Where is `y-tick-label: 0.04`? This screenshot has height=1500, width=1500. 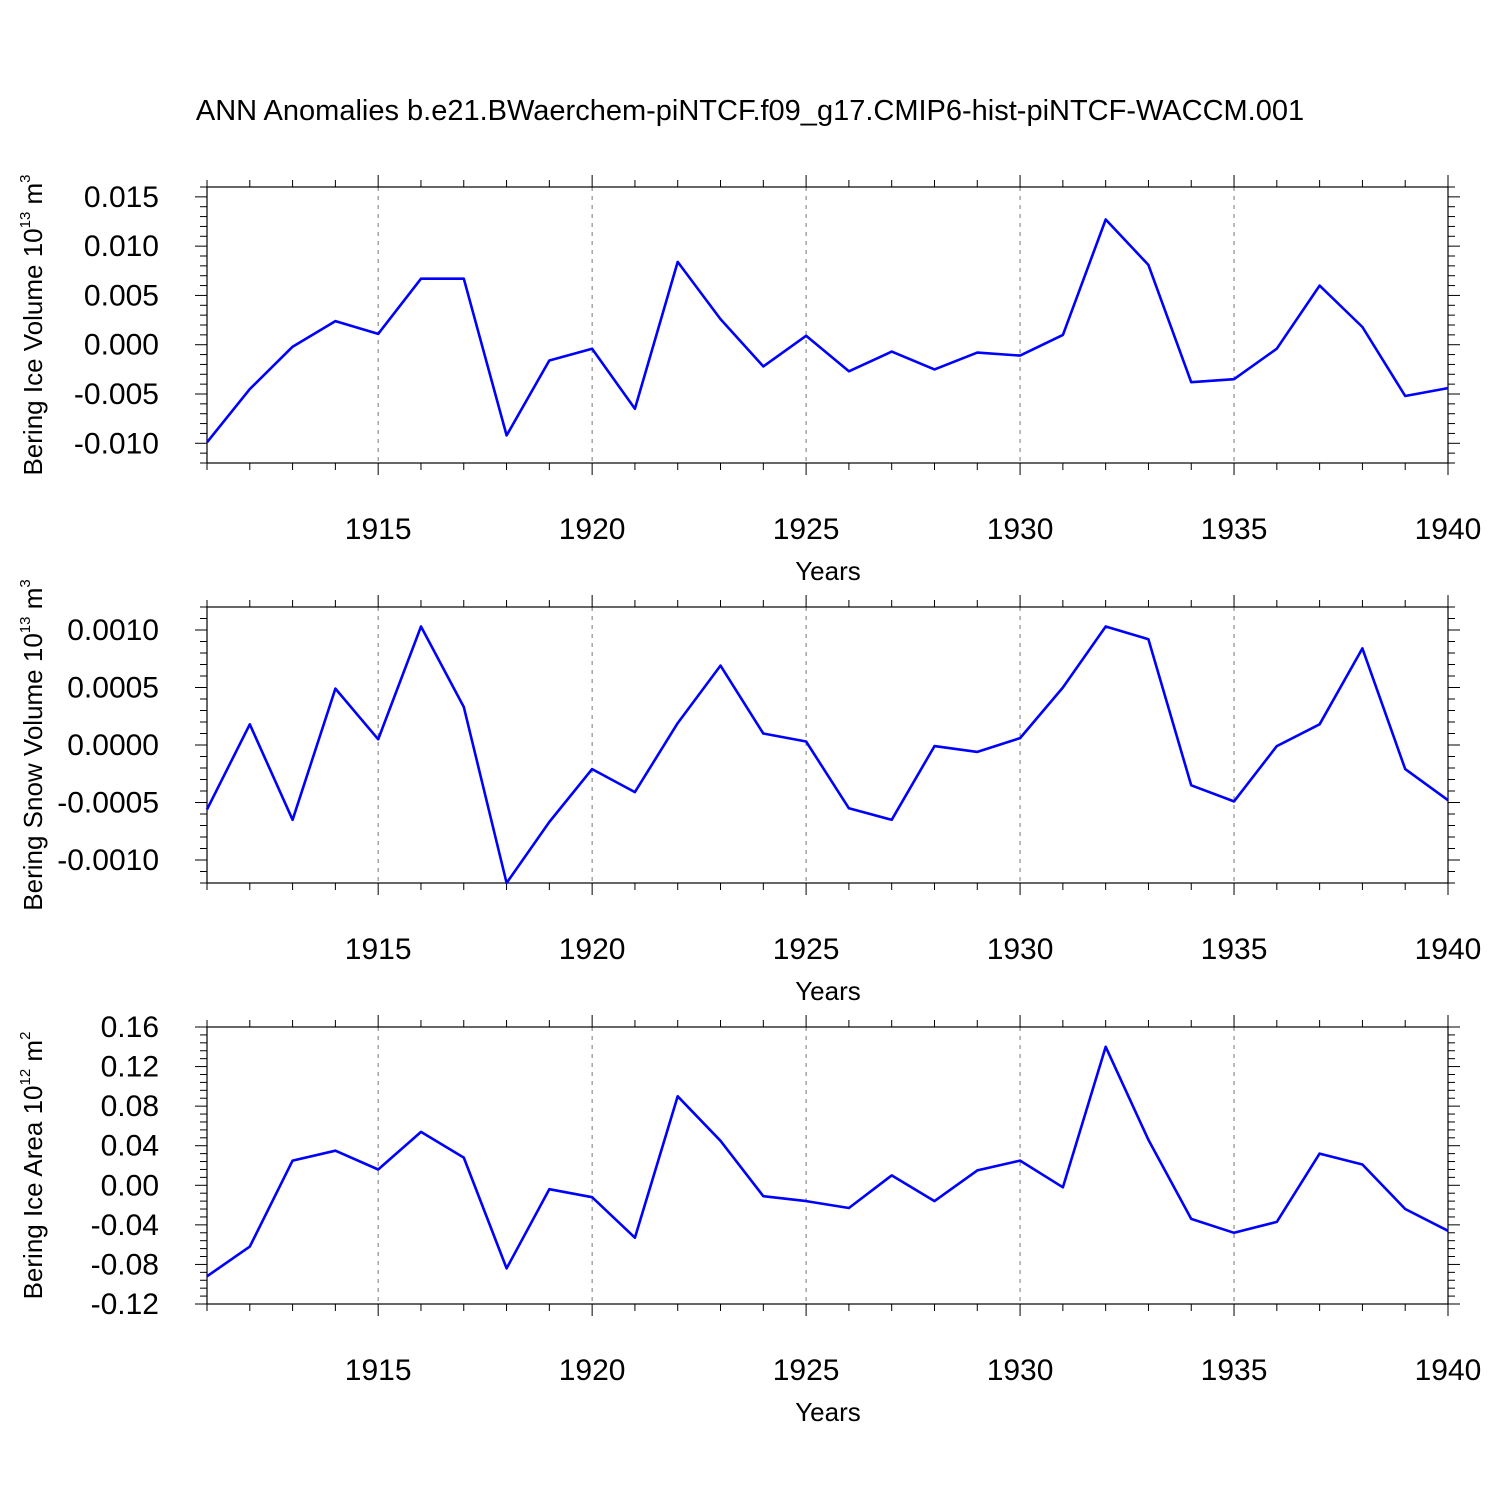
y-tick-label: 0.04 is located at coordinates (130, 1146).